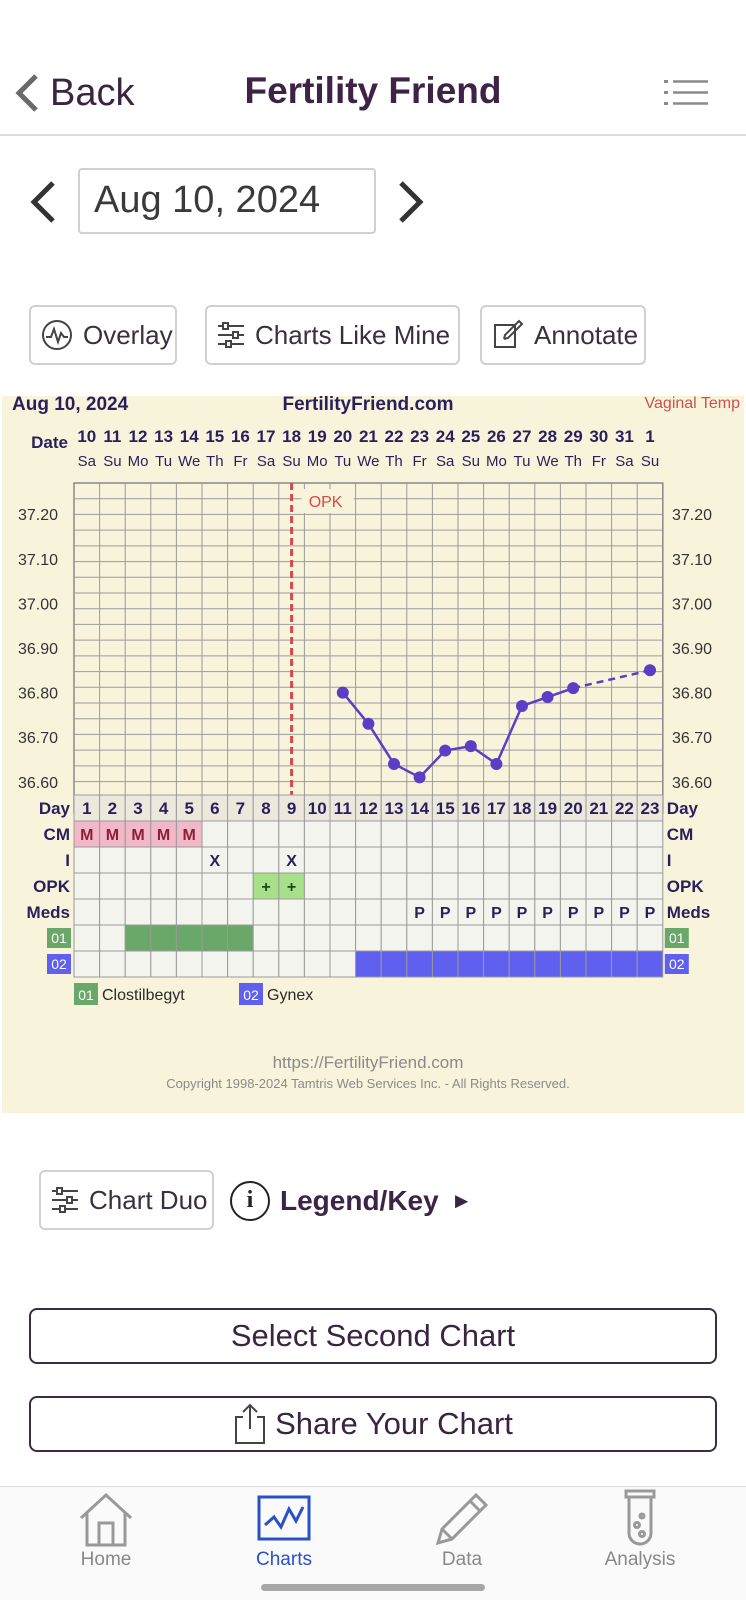 The width and height of the screenshot is (746, 1600). I want to click on med1-legend-badge, so click(86, 994).